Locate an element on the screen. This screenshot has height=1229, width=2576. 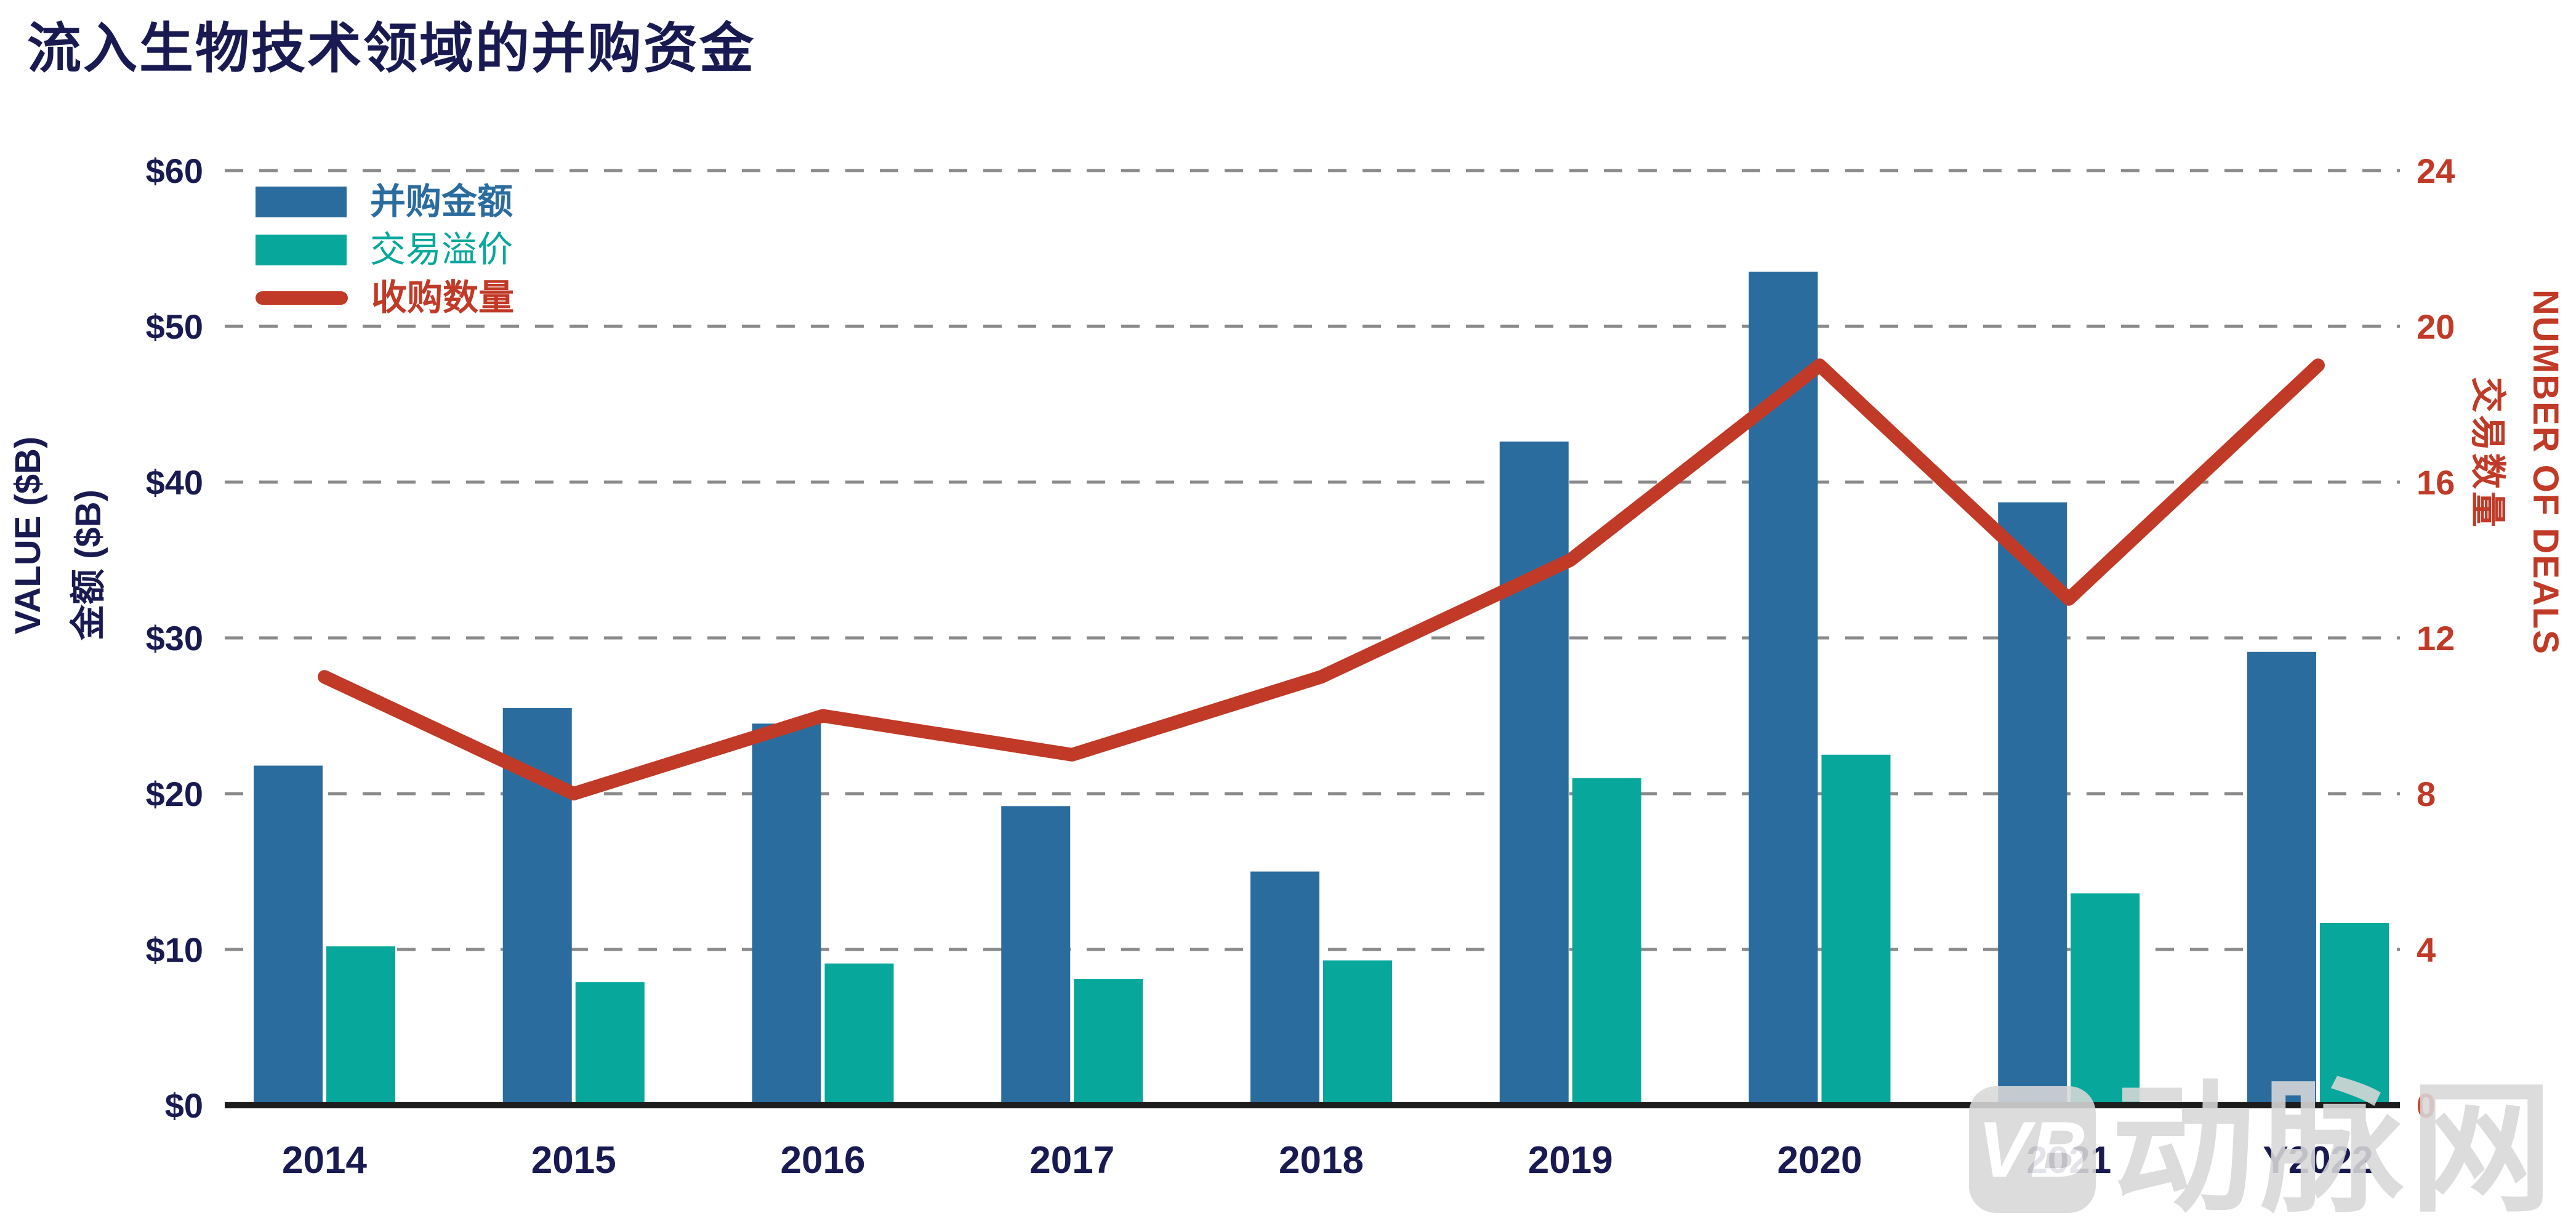
legend-label: 并购金额 is located at coordinates (441, 202).